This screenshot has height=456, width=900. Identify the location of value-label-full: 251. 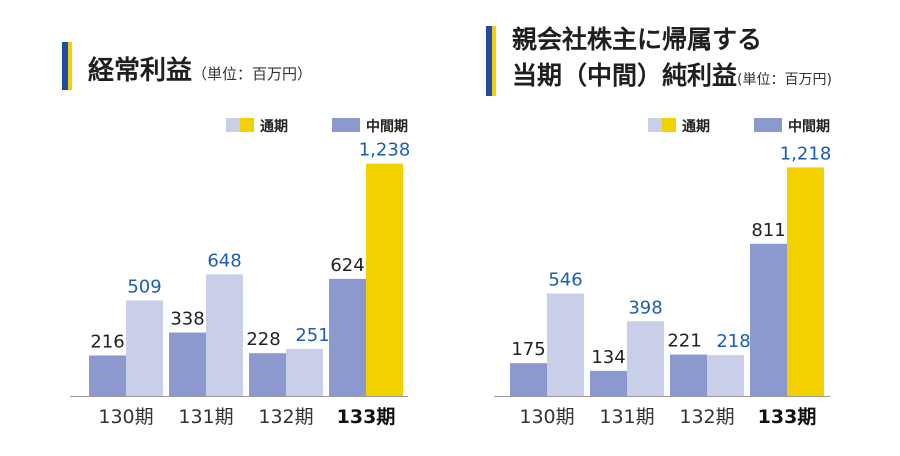
(312, 335).